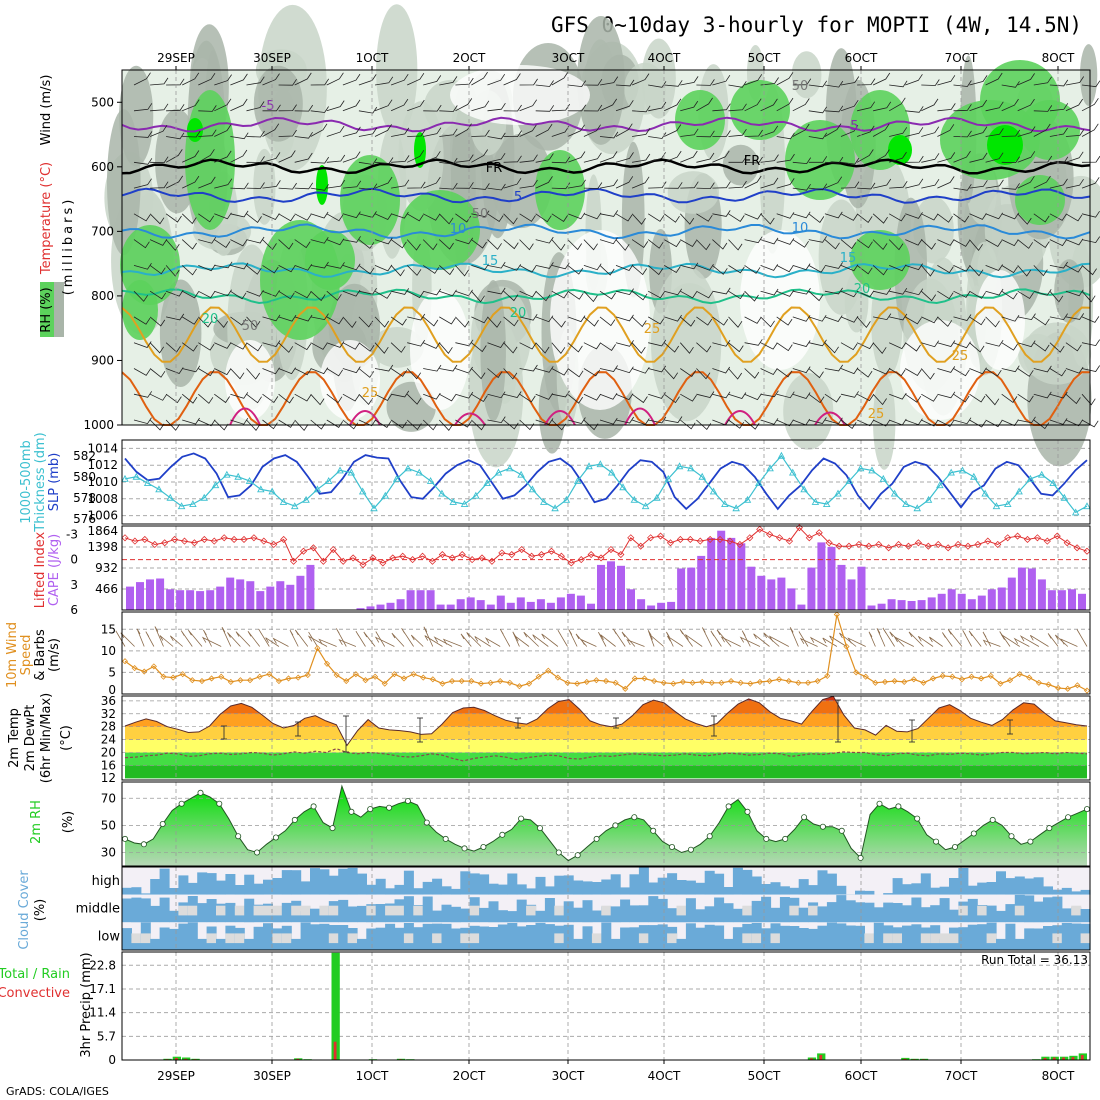  Describe the element at coordinates (210, 319) in the screenshot. I see `contour-label: 20` at that location.